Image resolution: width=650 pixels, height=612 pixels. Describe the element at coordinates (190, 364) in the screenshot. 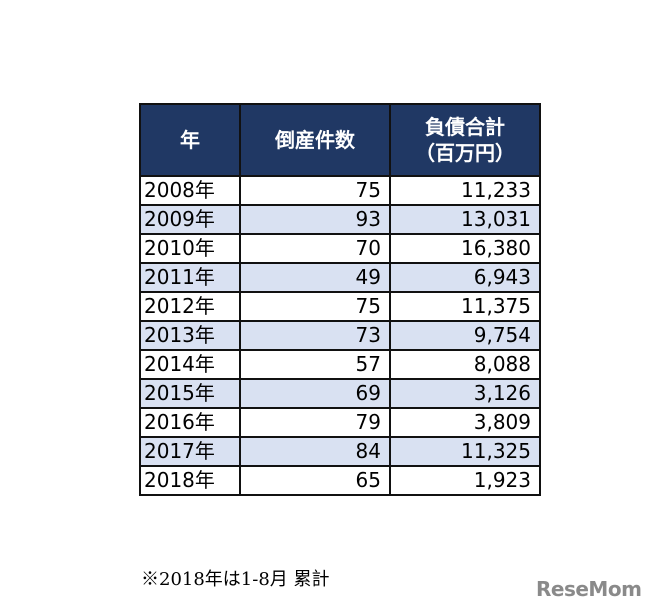

I see `year-cell: 2014年` at that location.